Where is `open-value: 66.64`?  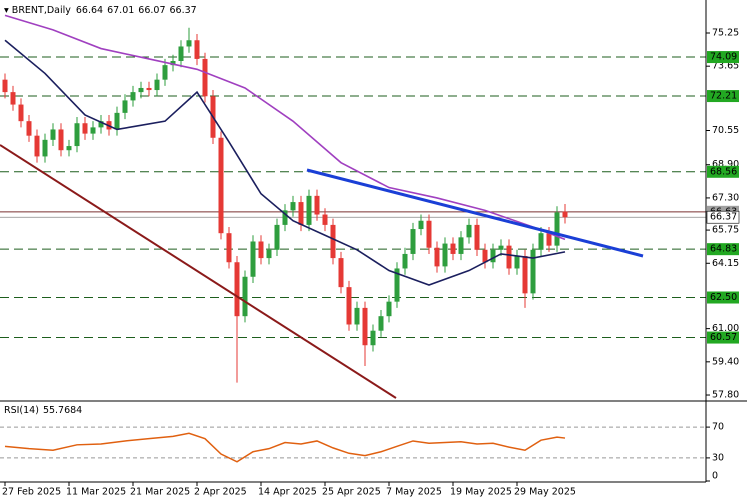 open-value: 66.64 is located at coordinates (89, 10).